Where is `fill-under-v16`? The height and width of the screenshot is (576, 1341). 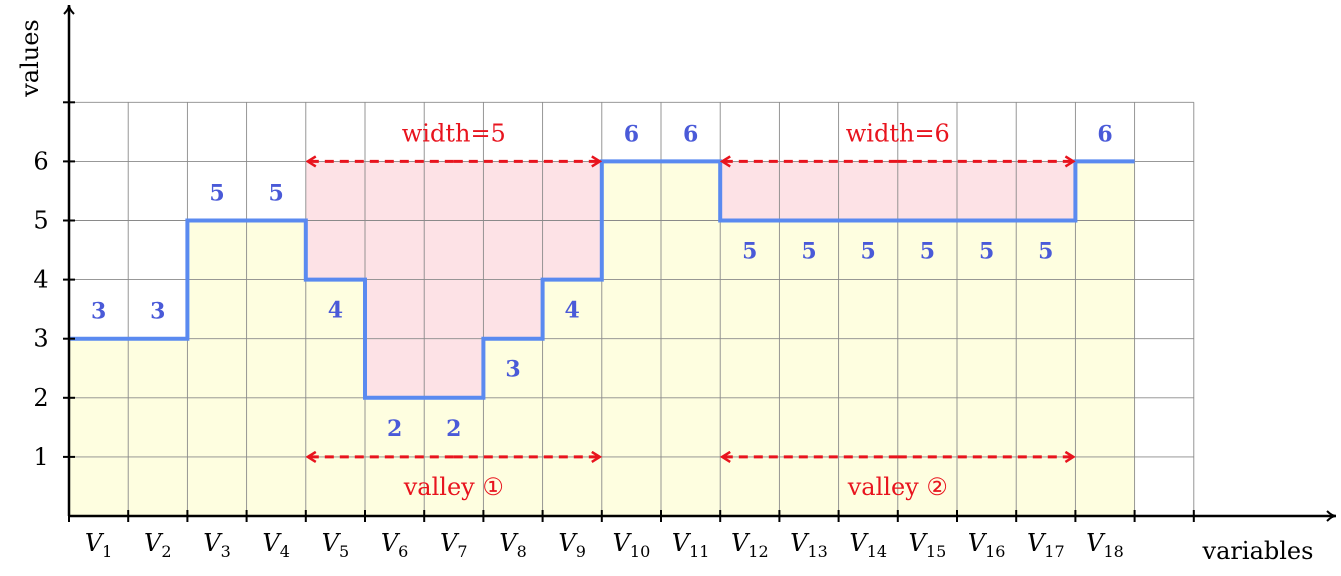 fill-under-v16 is located at coordinates (987, 368).